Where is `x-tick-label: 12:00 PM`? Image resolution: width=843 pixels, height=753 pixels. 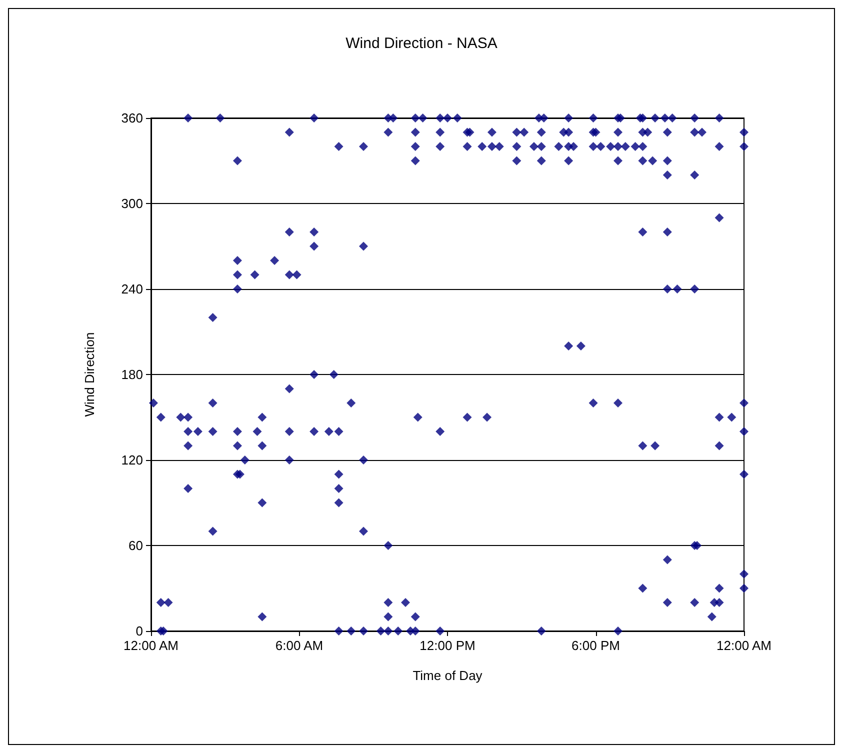
x-tick-label: 12:00 PM is located at coordinates (448, 645).